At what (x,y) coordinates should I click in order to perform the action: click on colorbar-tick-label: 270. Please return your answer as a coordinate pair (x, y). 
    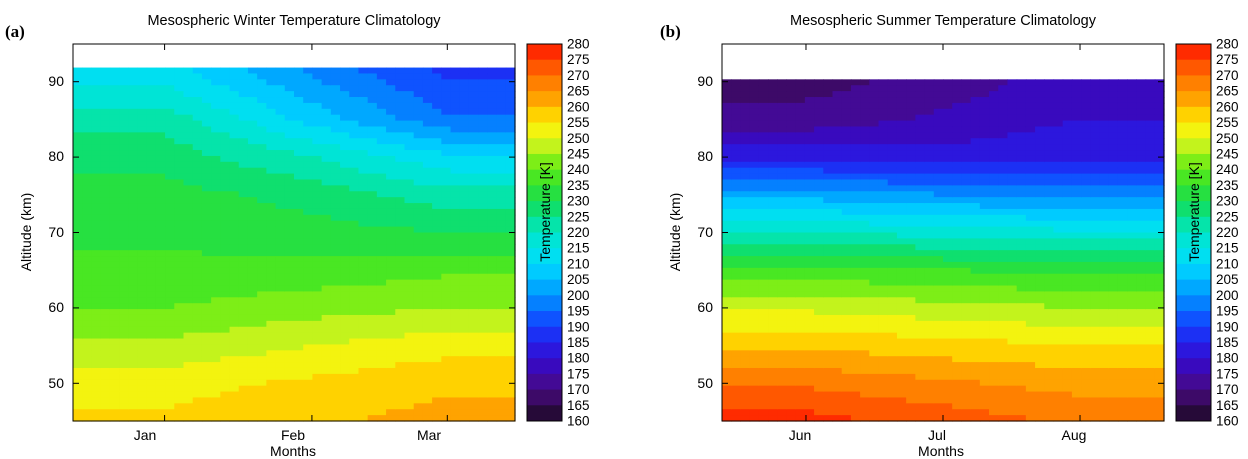
    Looking at the image, I should click on (578, 75).